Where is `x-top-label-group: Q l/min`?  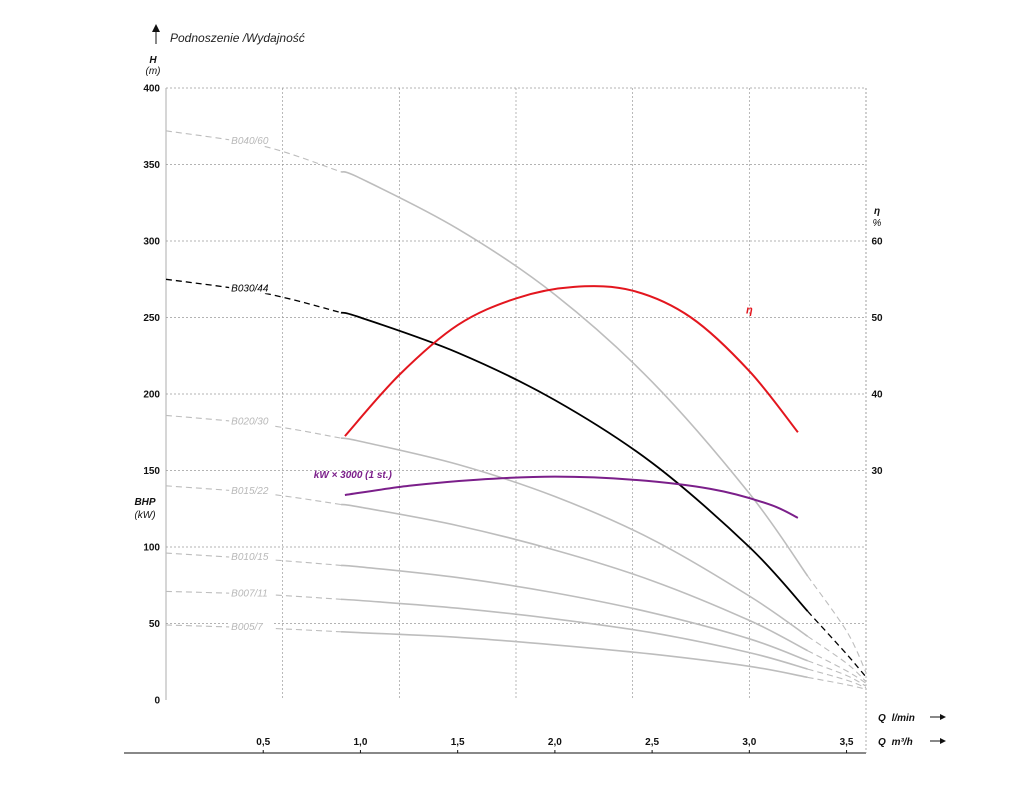
x-top-label-group: Q l/min is located at coordinates (896, 718).